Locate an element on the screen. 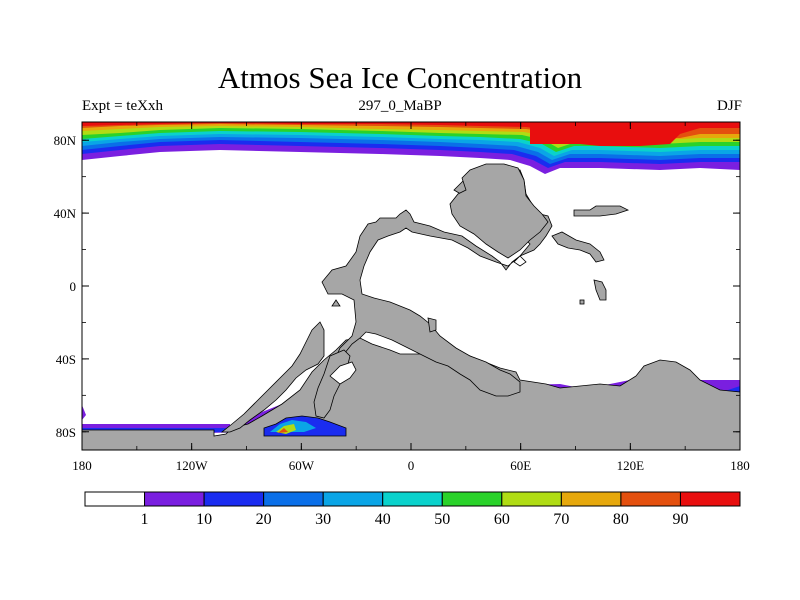 This screenshot has width=800, height=600. inland-seas is located at coordinates (428, 320).